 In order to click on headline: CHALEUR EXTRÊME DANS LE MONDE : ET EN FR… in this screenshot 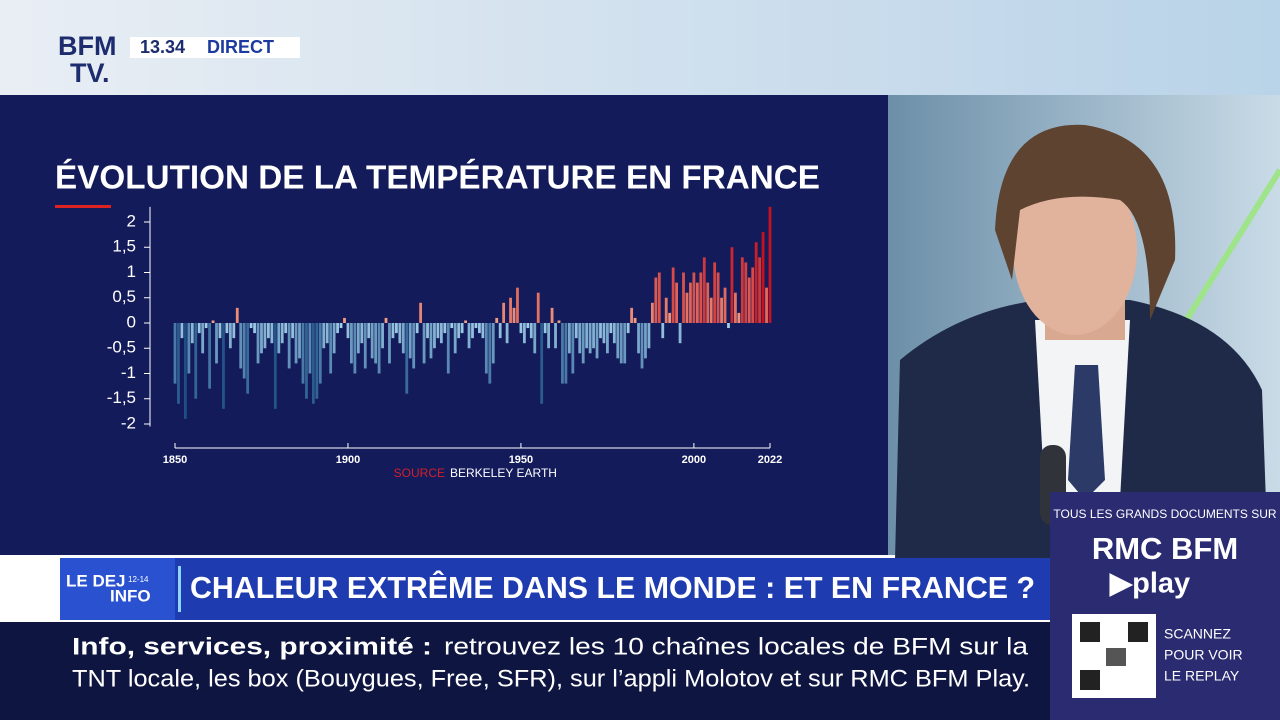, I will do `click(612, 587)`.